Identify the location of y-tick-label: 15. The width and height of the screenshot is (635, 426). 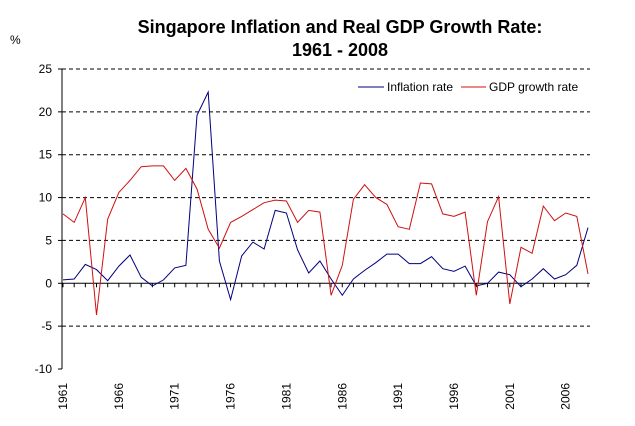
(46, 155).